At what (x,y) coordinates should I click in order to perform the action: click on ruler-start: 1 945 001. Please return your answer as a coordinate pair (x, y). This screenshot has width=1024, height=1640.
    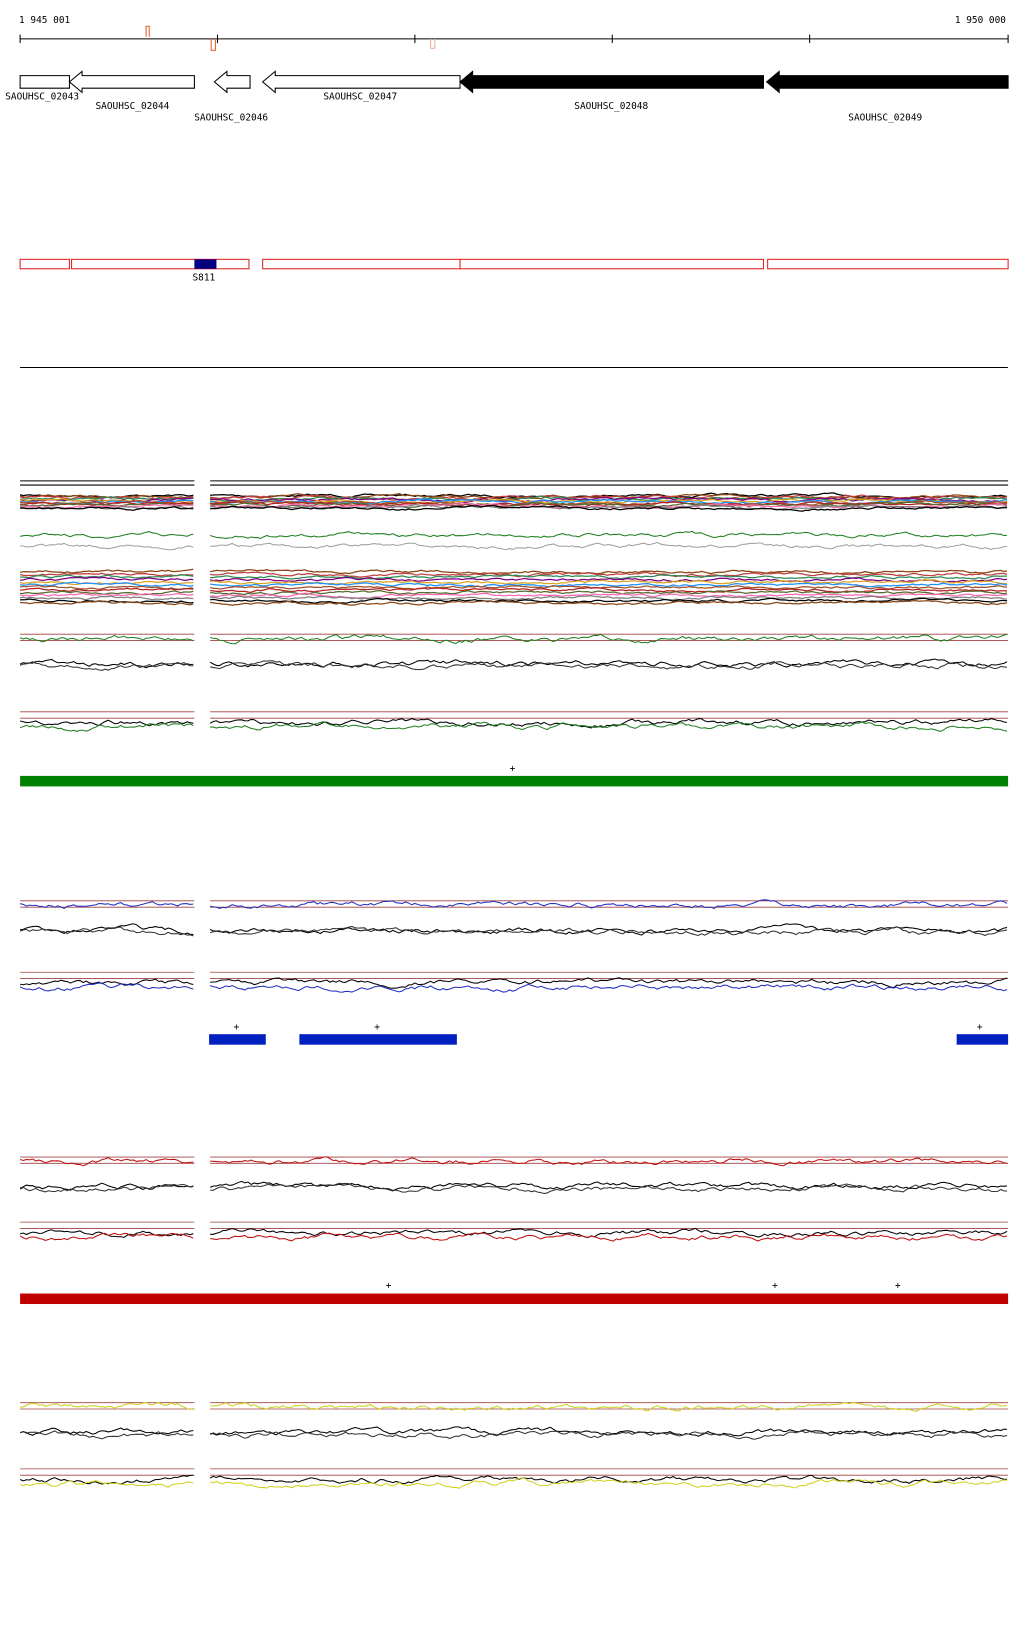
    Looking at the image, I should click on (44, 20).